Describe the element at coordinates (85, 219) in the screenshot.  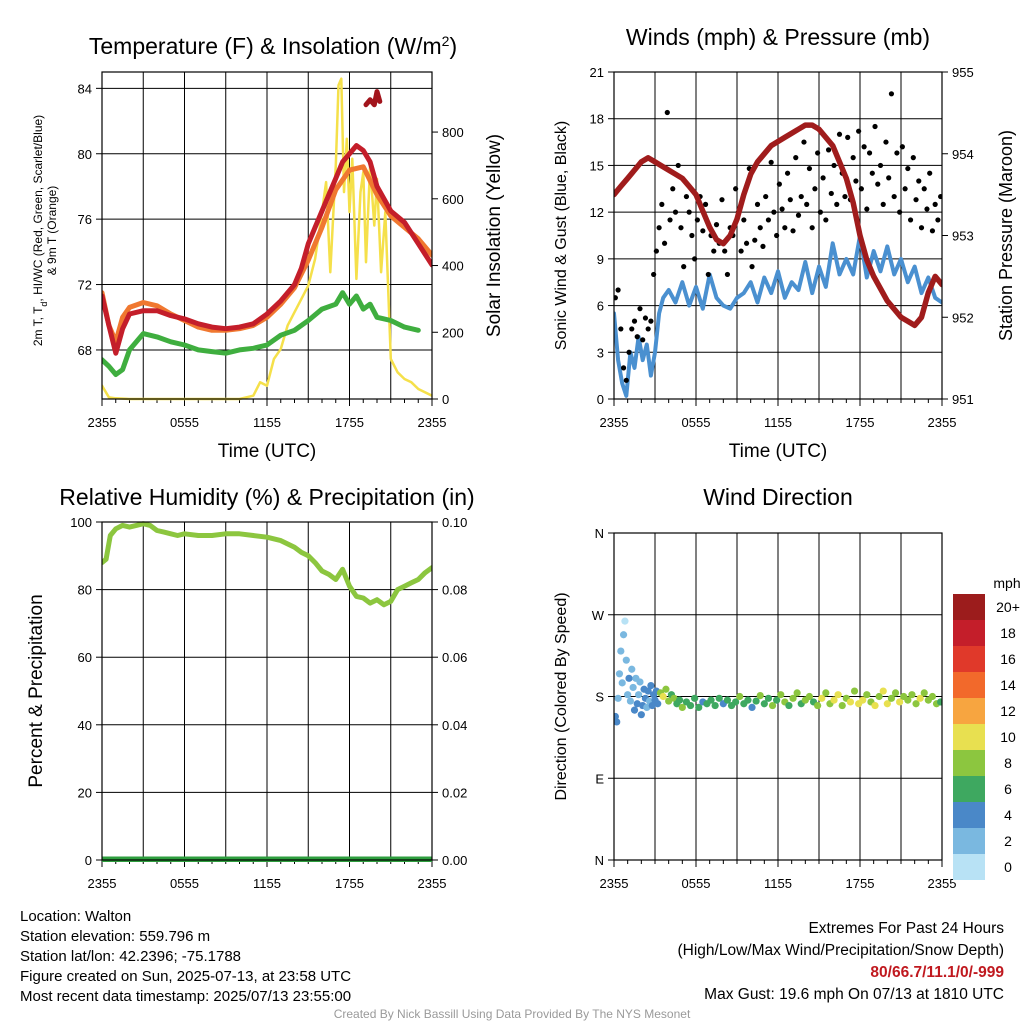
I see `y-tick-label: 76` at that location.